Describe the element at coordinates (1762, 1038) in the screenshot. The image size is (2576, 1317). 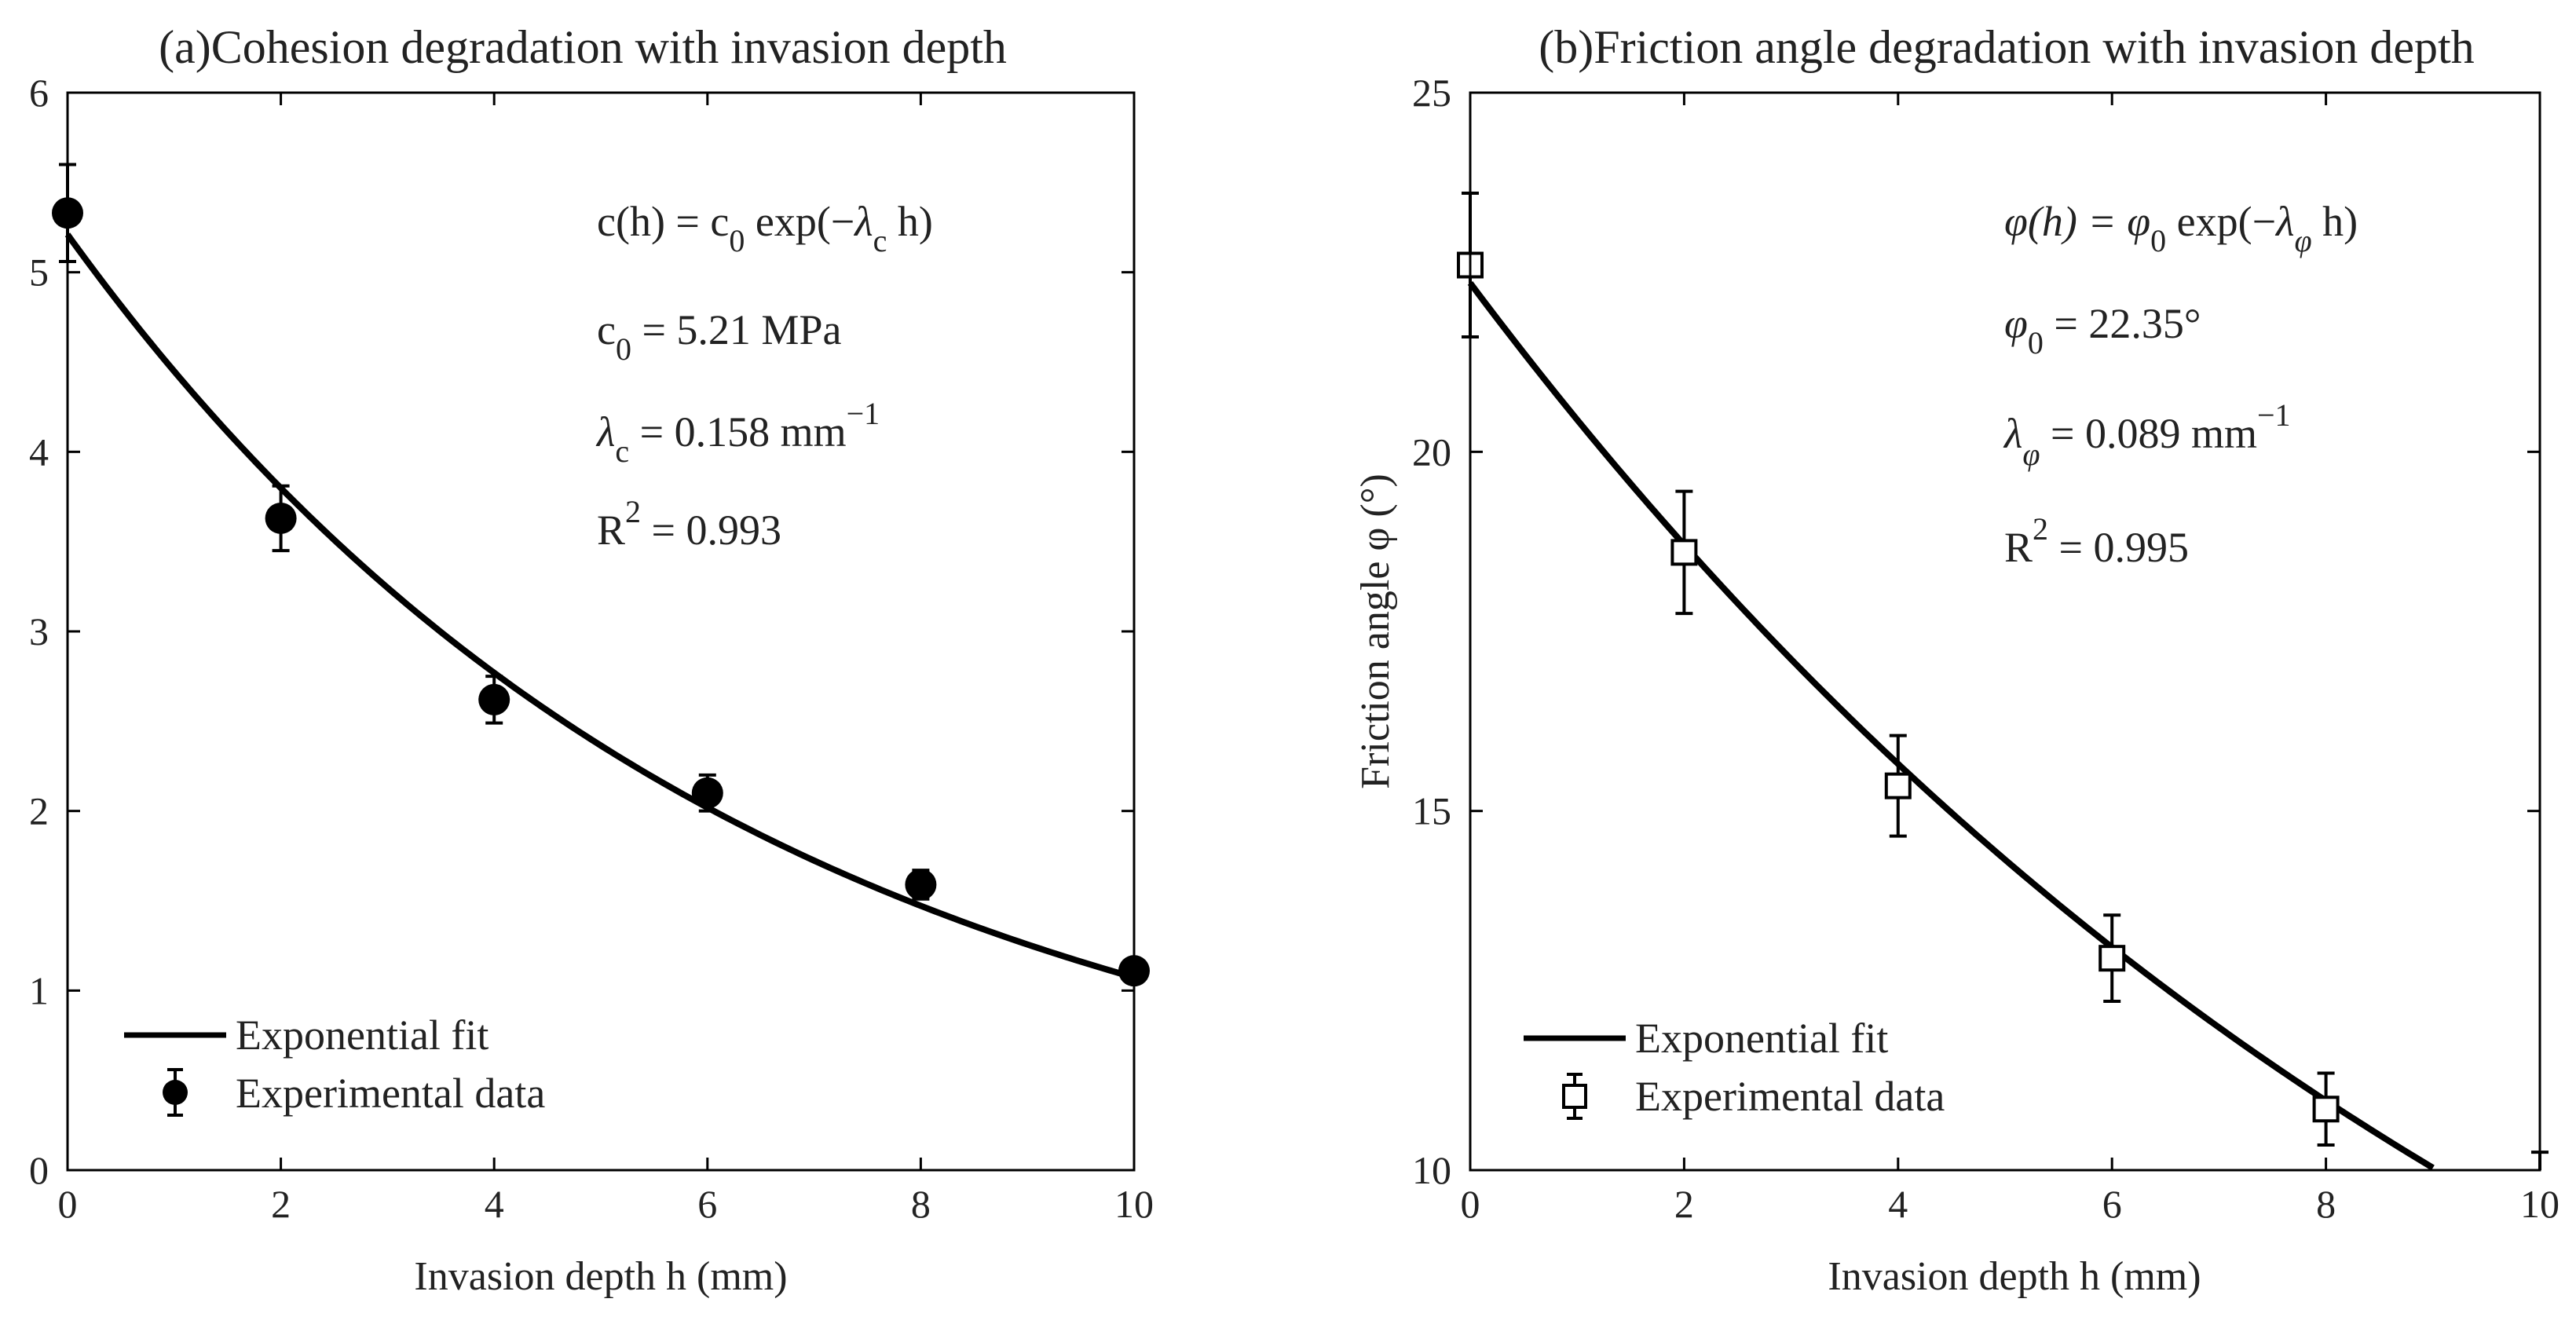
I see `panel-b-legend-fit-label: Exponential fit` at that location.